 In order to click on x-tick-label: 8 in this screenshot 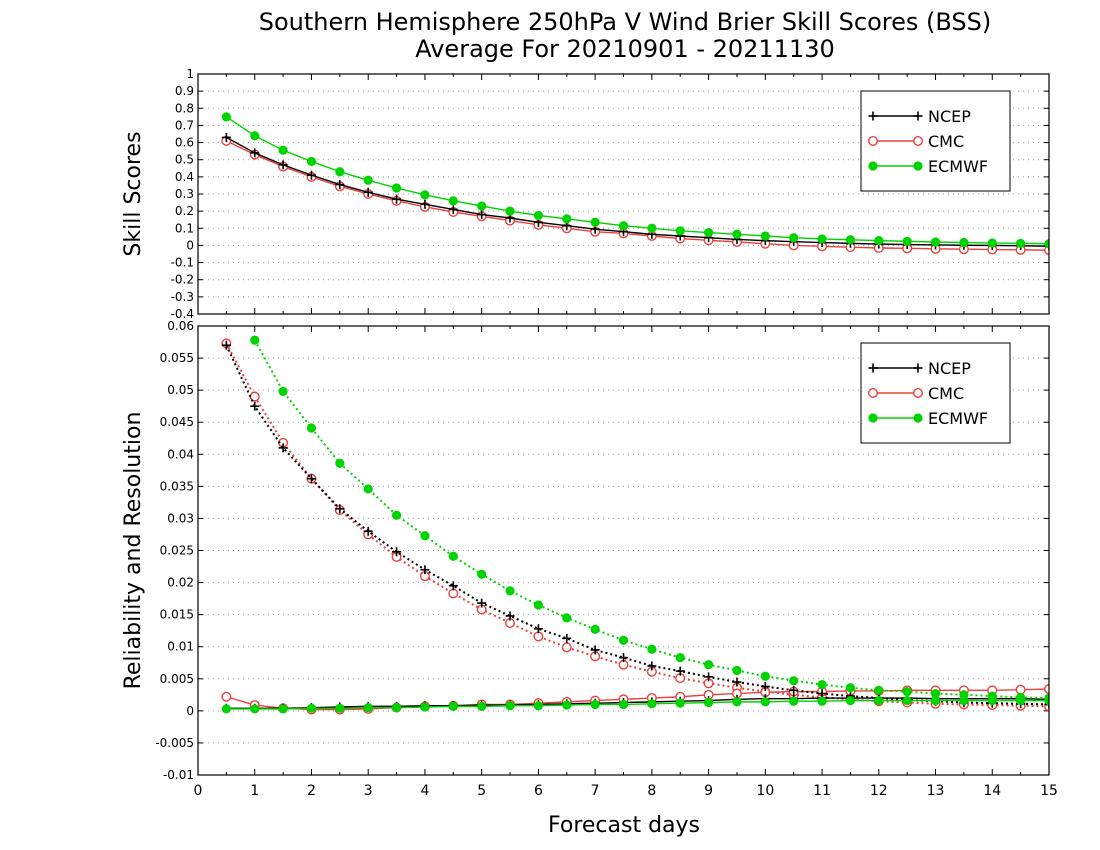, I will do `click(651, 791)`.